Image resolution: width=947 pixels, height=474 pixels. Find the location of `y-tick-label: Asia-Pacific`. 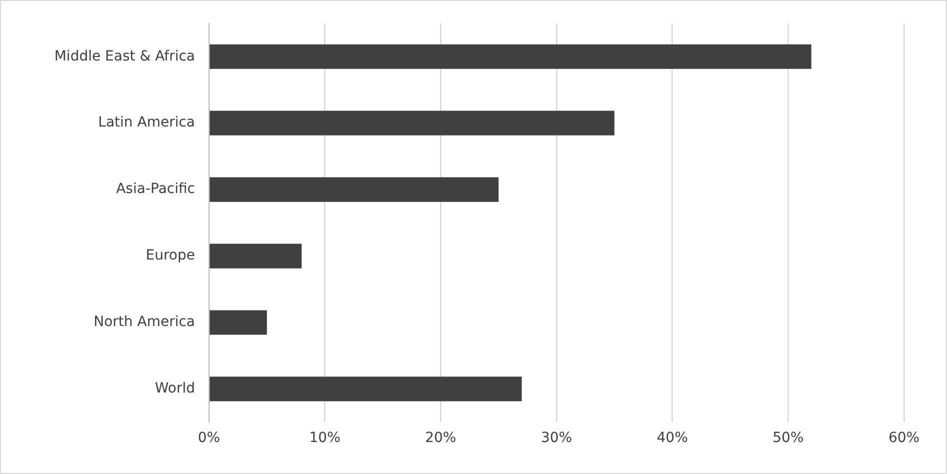

y-tick-label: Asia-Pacific is located at coordinates (155, 189).